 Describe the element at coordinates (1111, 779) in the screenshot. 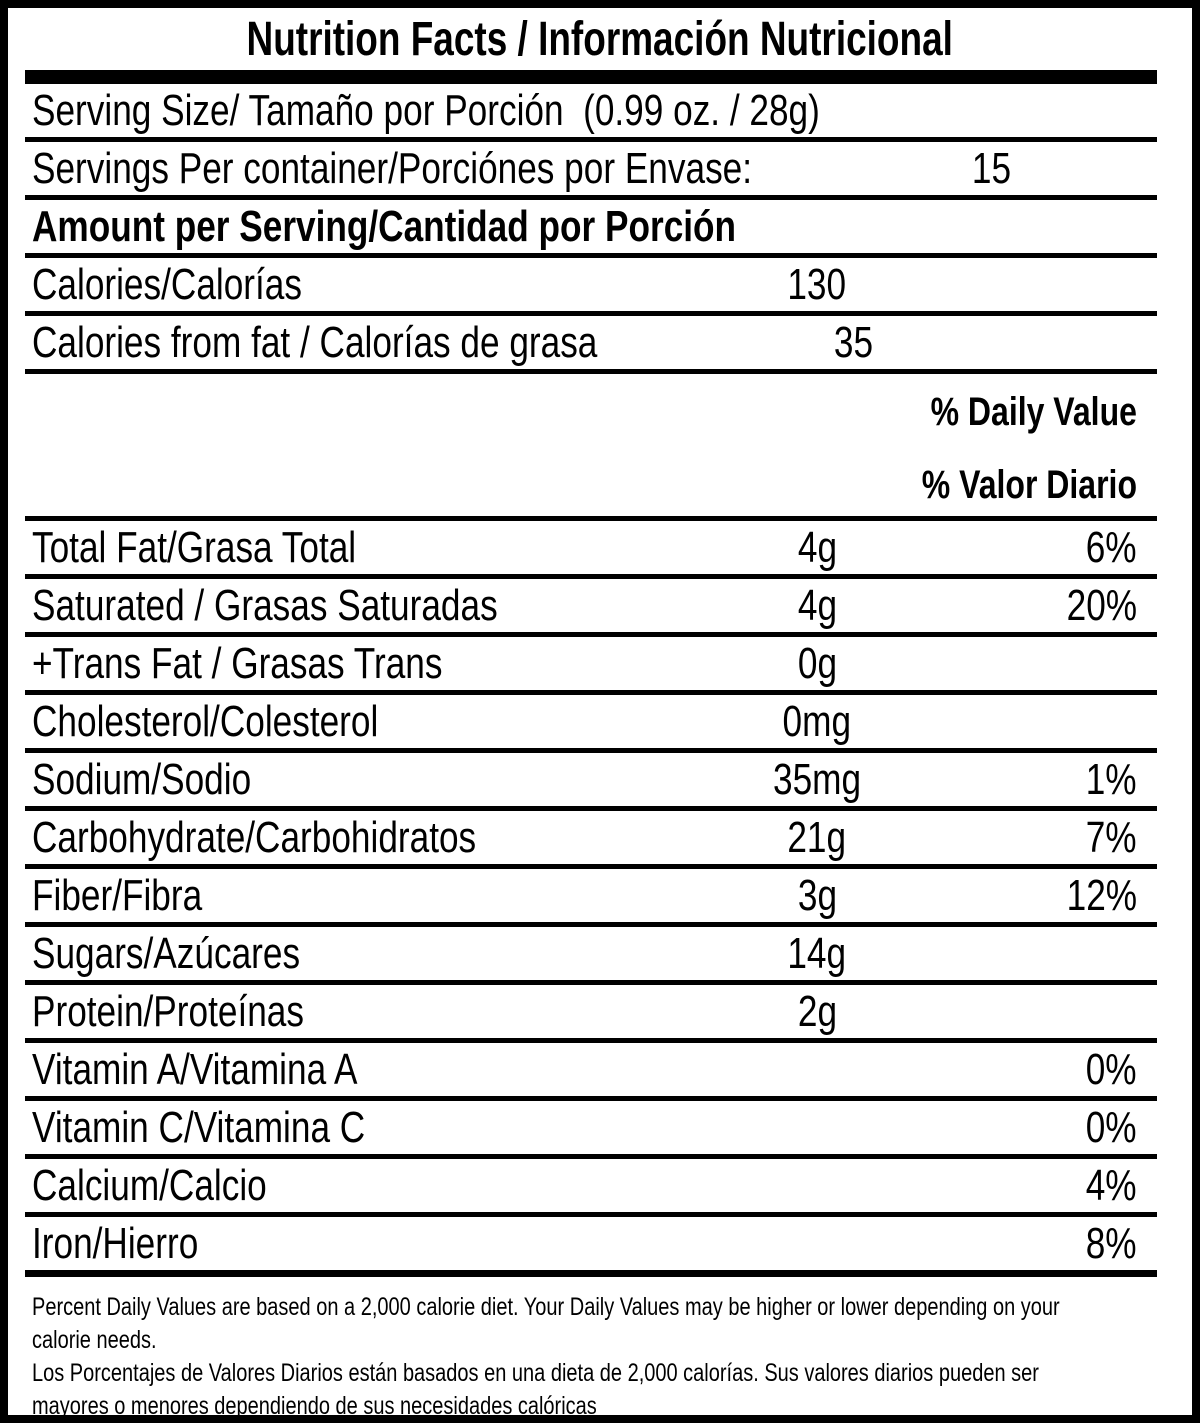

I see `nutrient-daily-value: 1%` at that location.